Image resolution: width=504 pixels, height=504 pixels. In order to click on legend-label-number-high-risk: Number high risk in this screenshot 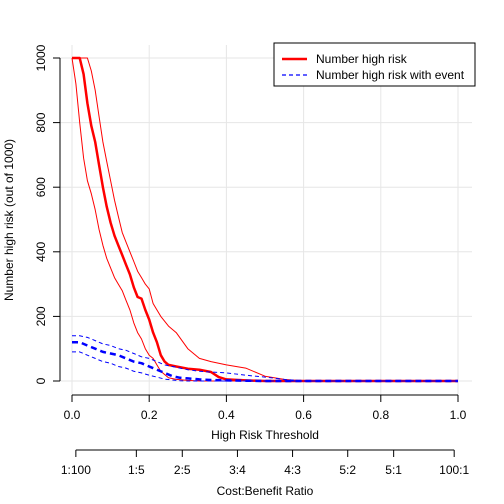, I will do `click(362, 59)`.